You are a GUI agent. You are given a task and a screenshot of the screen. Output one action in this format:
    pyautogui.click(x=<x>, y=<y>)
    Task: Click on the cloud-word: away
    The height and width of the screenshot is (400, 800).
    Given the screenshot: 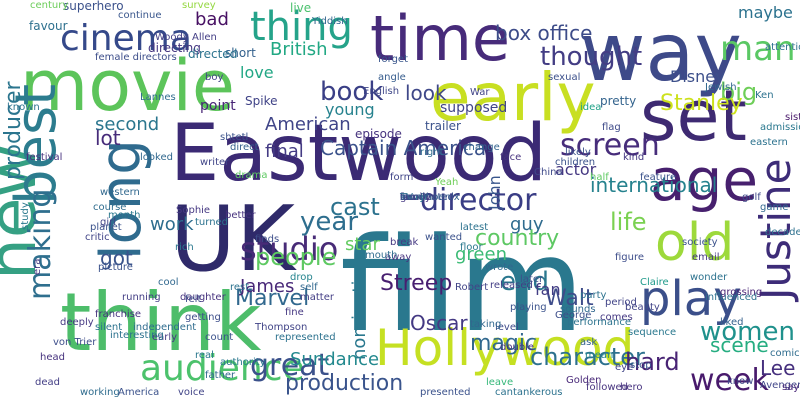 What is the action you would take?
    pyautogui.click(x=398, y=257)
    